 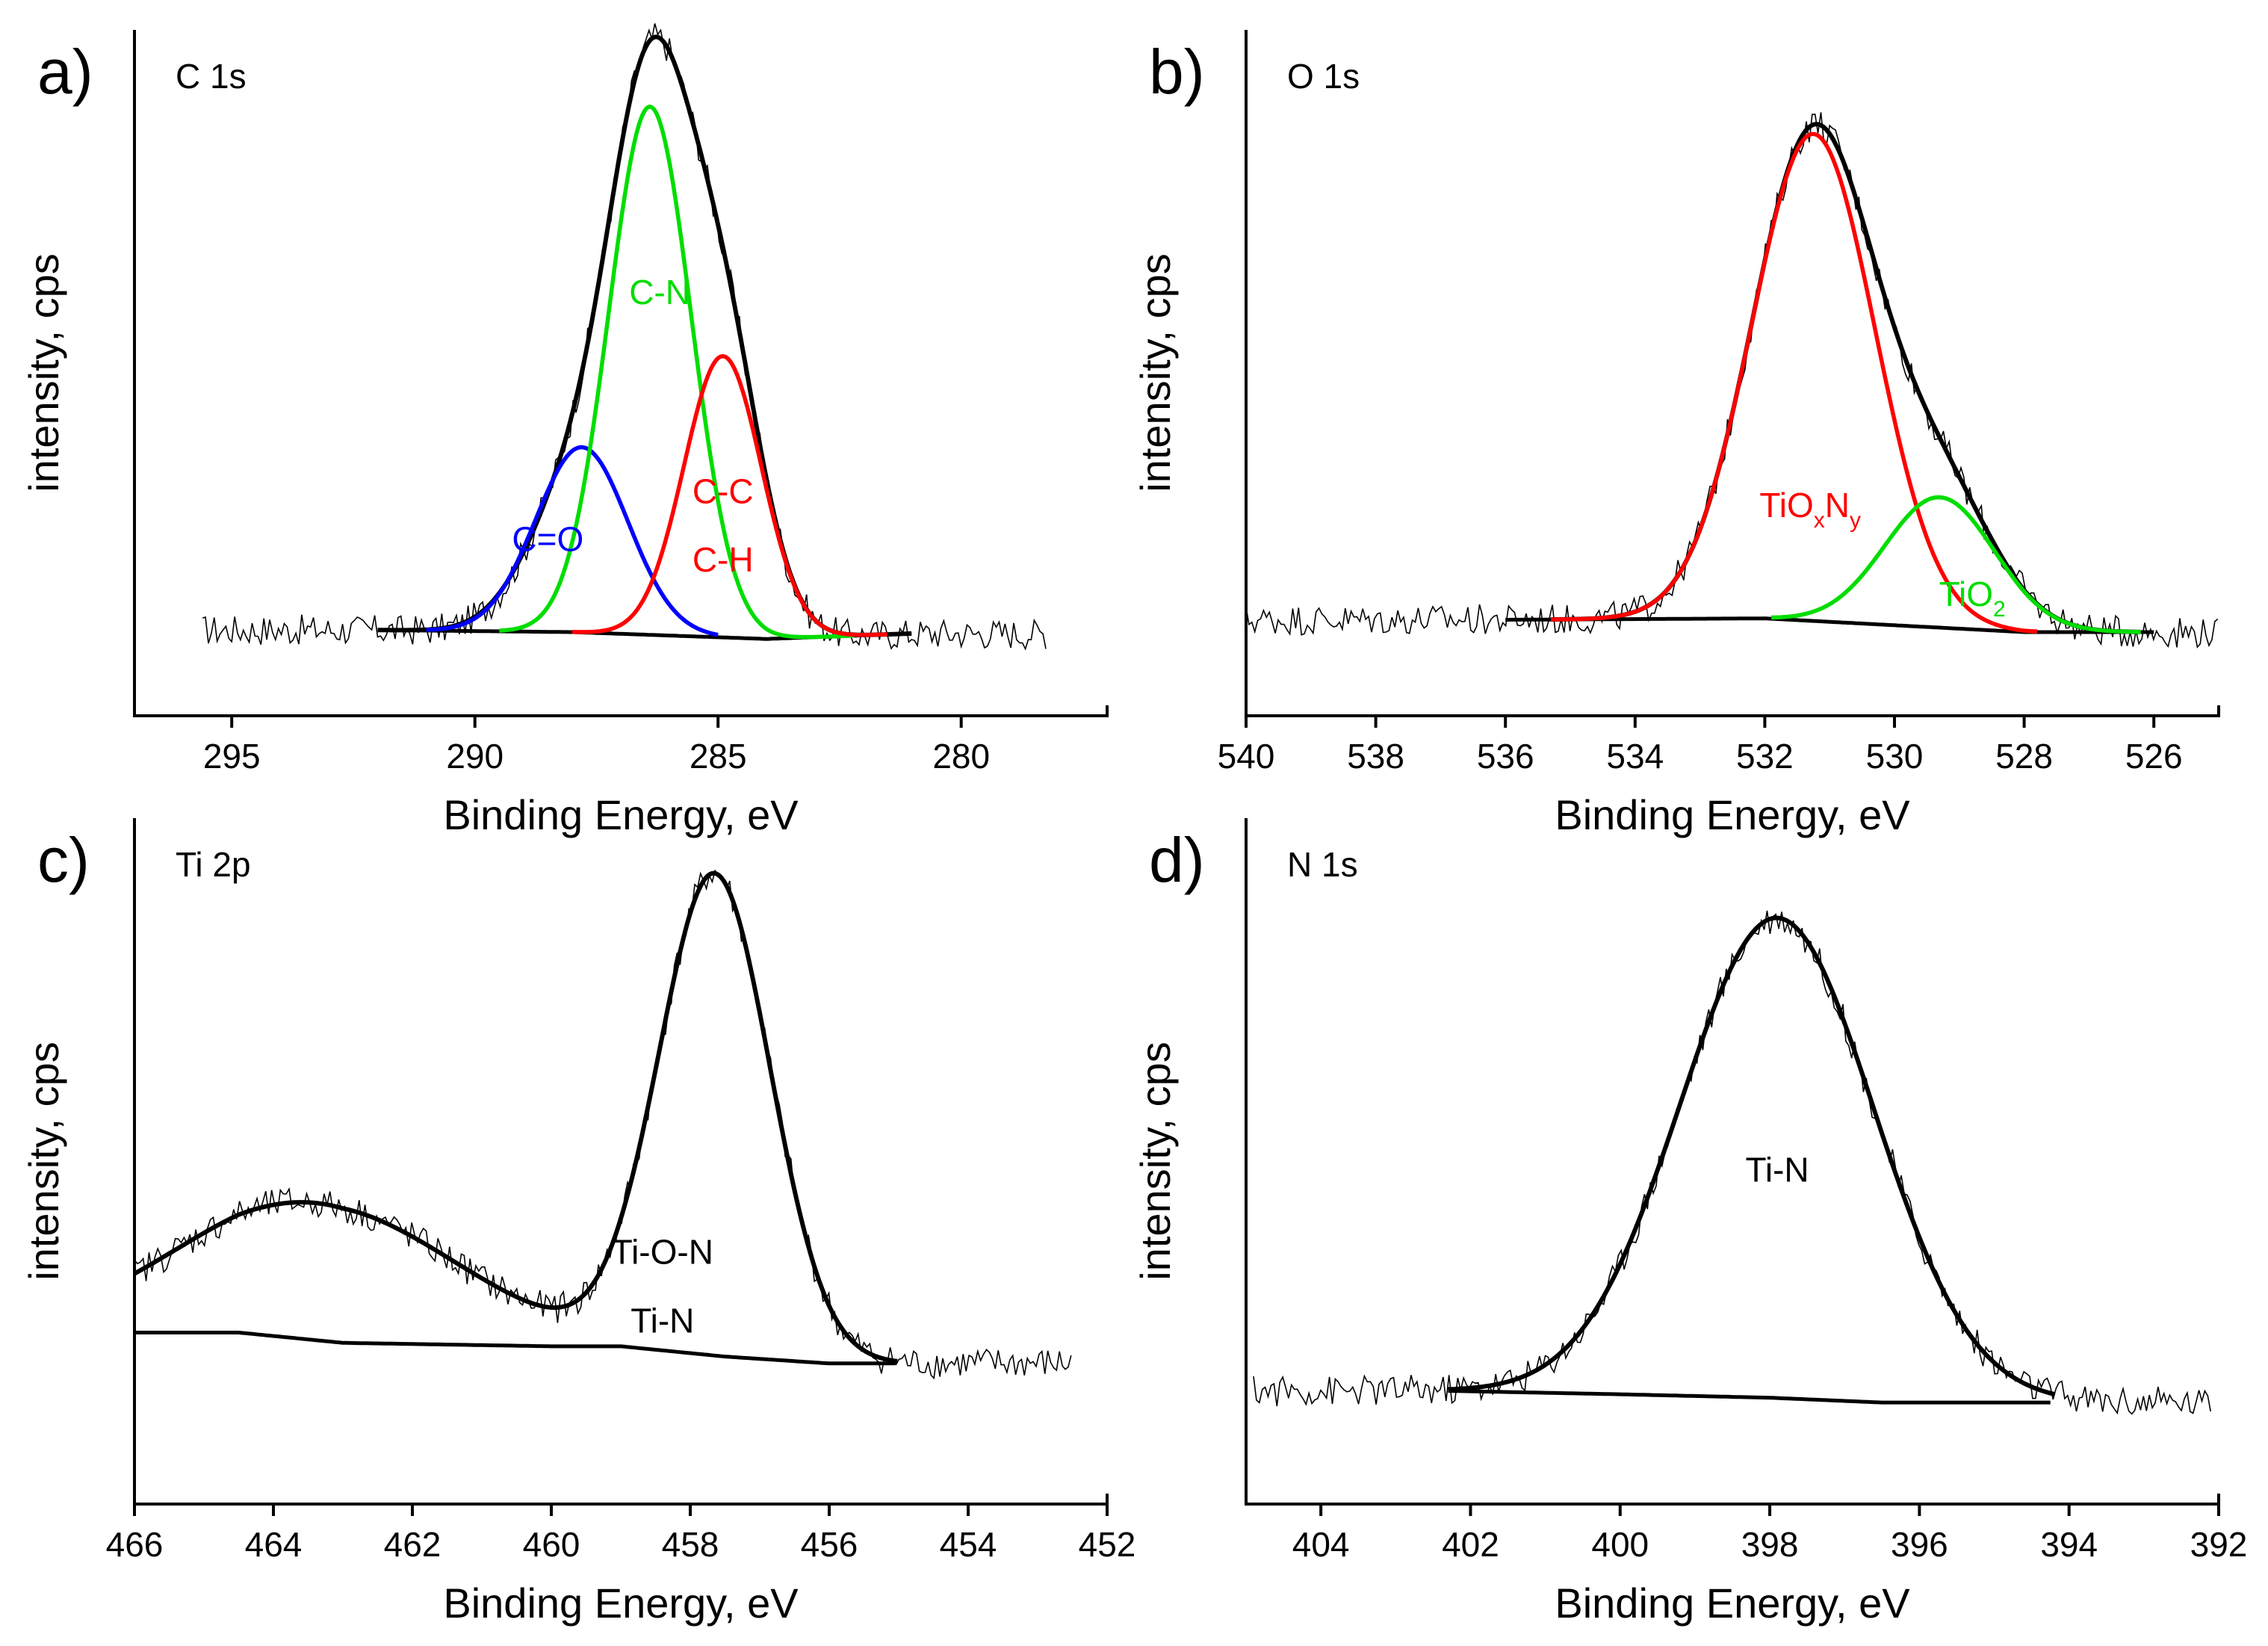 What do you see at coordinates (1375, 756) in the screenshot?
I see `x-tick-label: 538` at bounding box center [1375, 756].